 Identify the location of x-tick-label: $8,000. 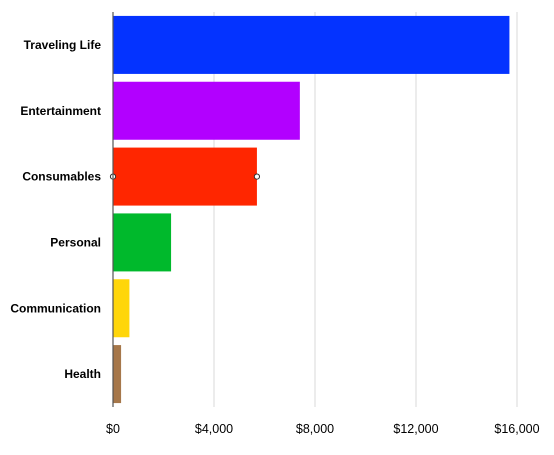
(315, 429).